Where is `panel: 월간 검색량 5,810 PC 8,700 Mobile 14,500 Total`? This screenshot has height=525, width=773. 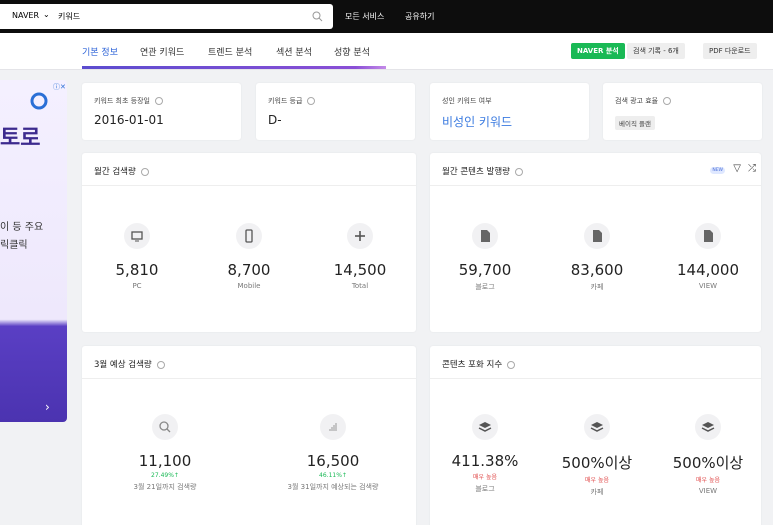
panel: 월간 검색량 5,810 PC 8,700 Mobile 14,500 Total is located at coordinates (249, 242).